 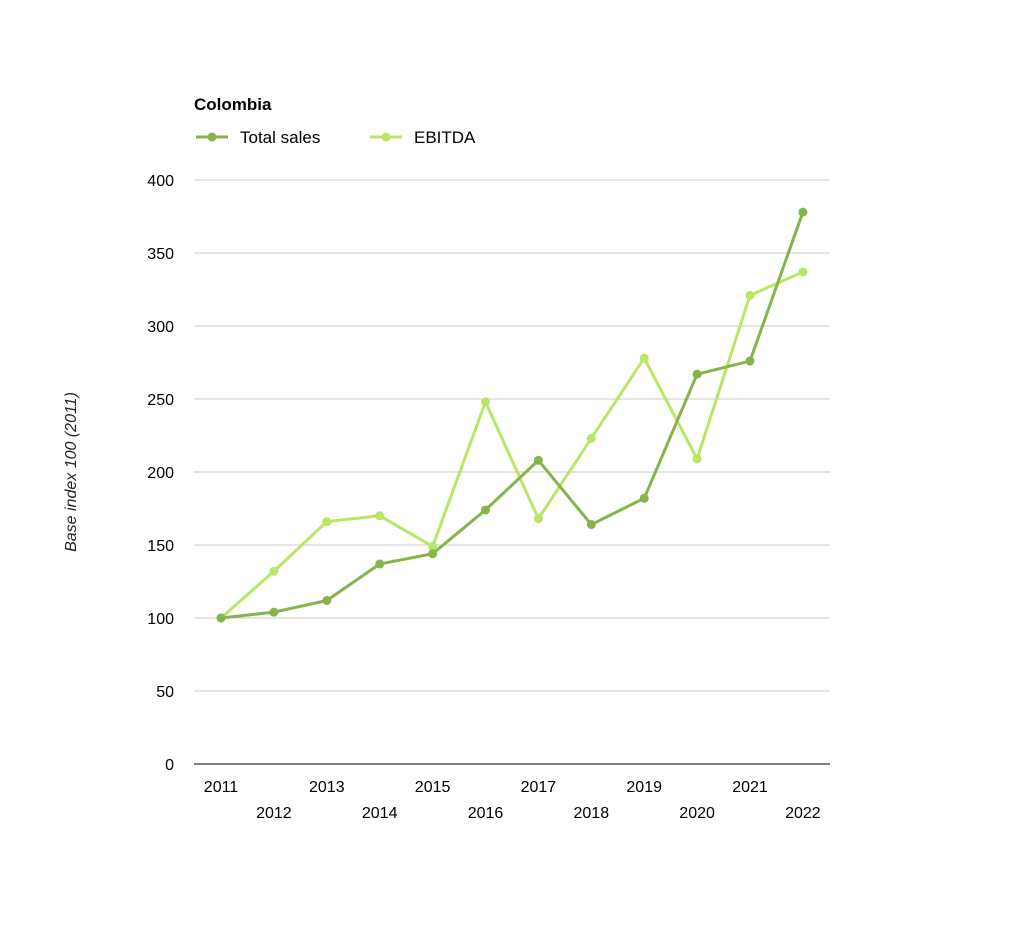 I want to click on x-tick-label: 2018, so click(x=592, y=813).